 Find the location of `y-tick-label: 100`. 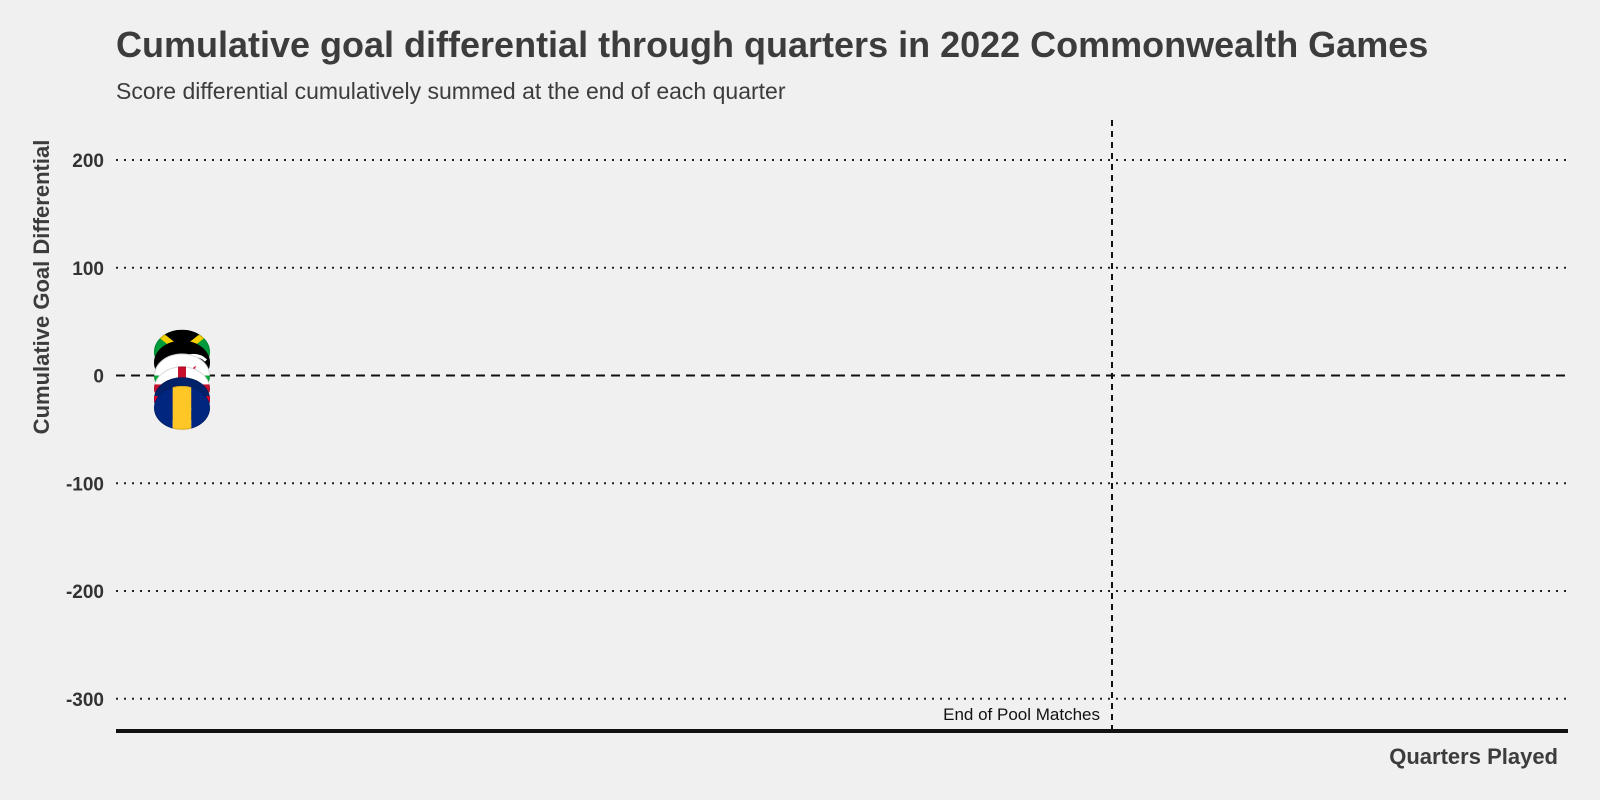

y-tick-label: 100 is located at coordinates (88, 269).